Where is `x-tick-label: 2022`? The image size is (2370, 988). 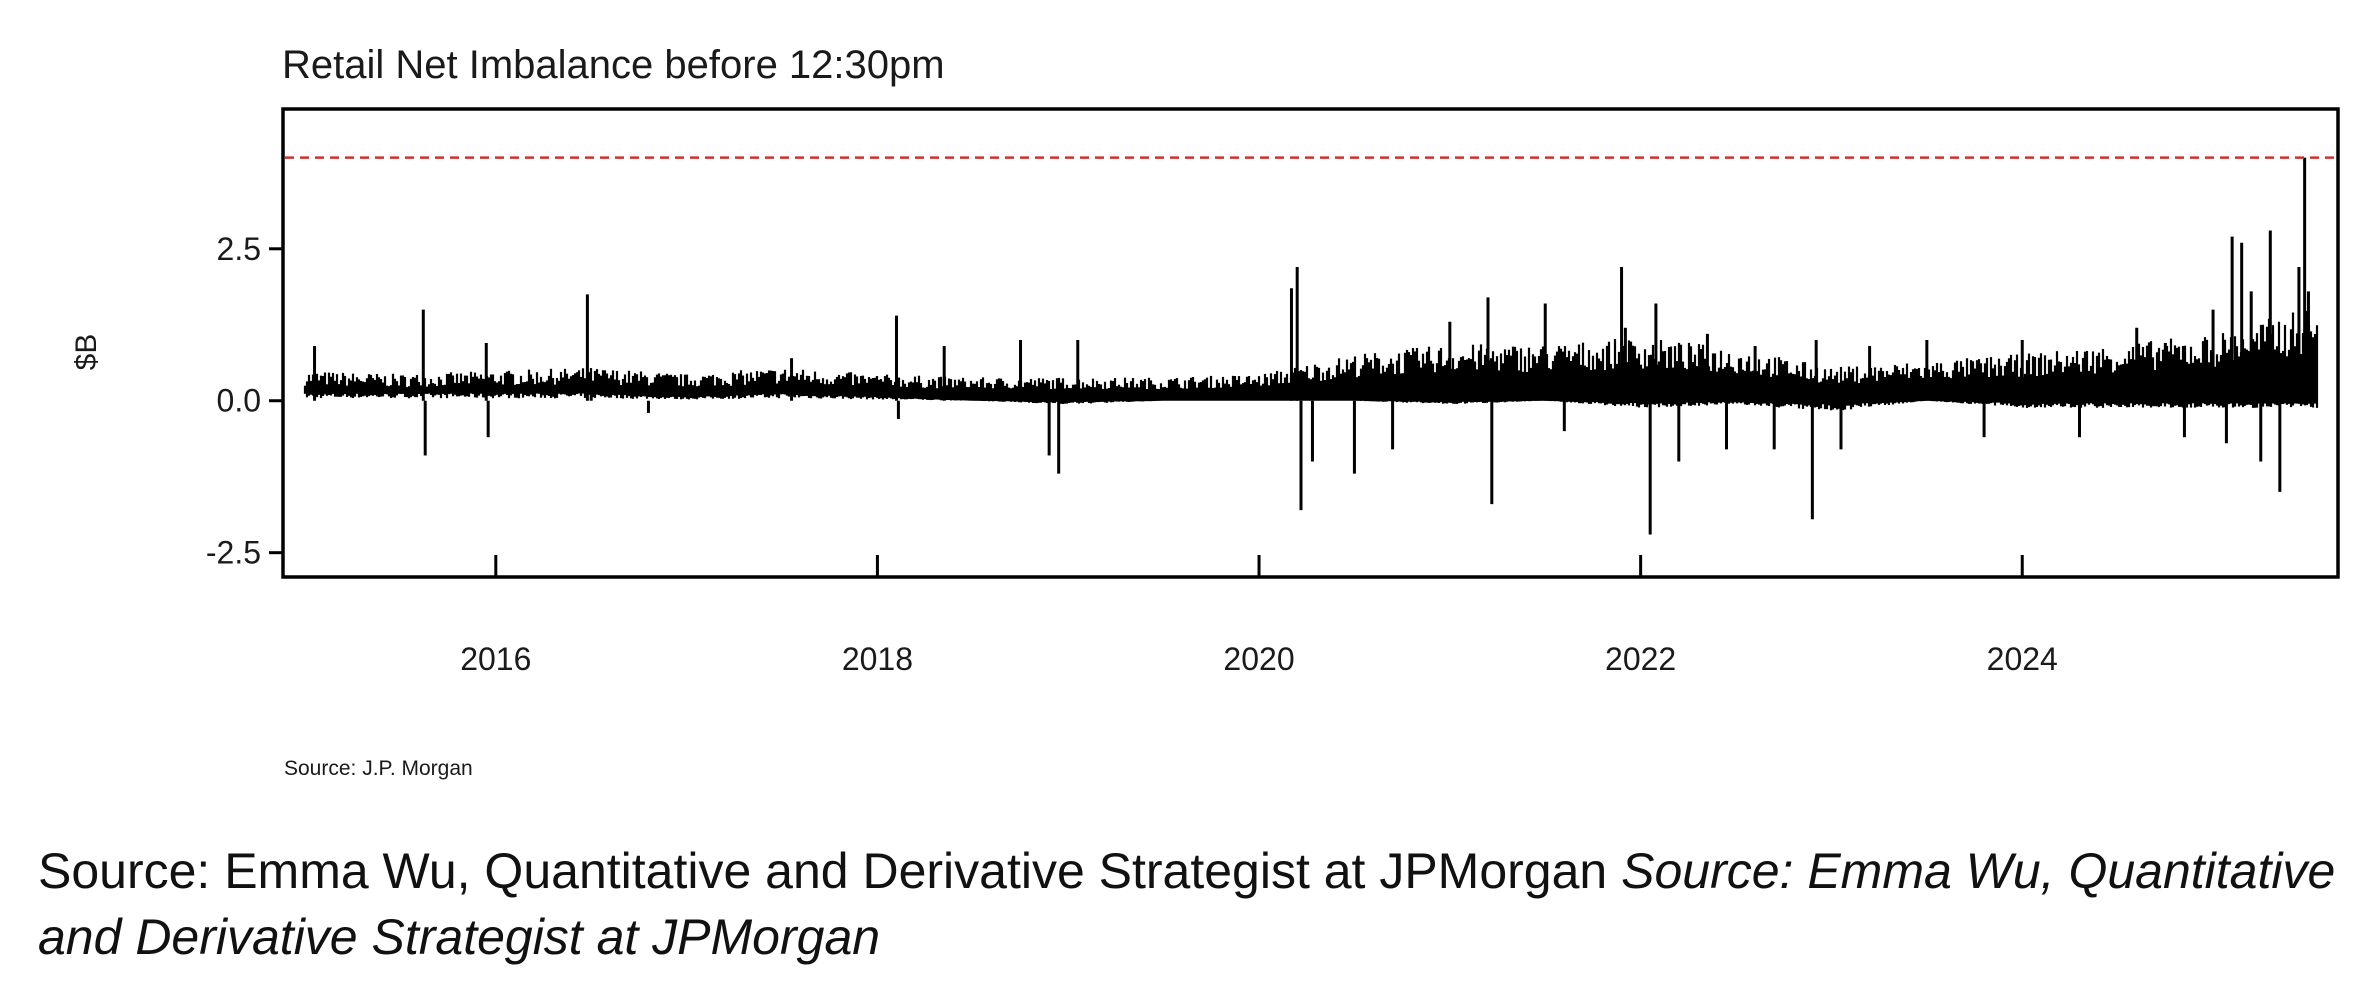
x-tick-label: 2022 is located at coordinates (1640, 659).